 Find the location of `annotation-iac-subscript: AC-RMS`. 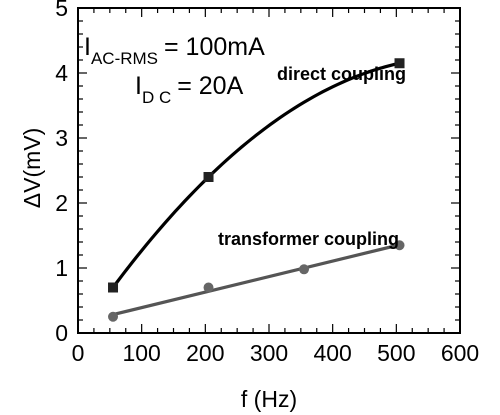

annotation-iac-subscript: AC-RMS is located at coordinates (124, 58).